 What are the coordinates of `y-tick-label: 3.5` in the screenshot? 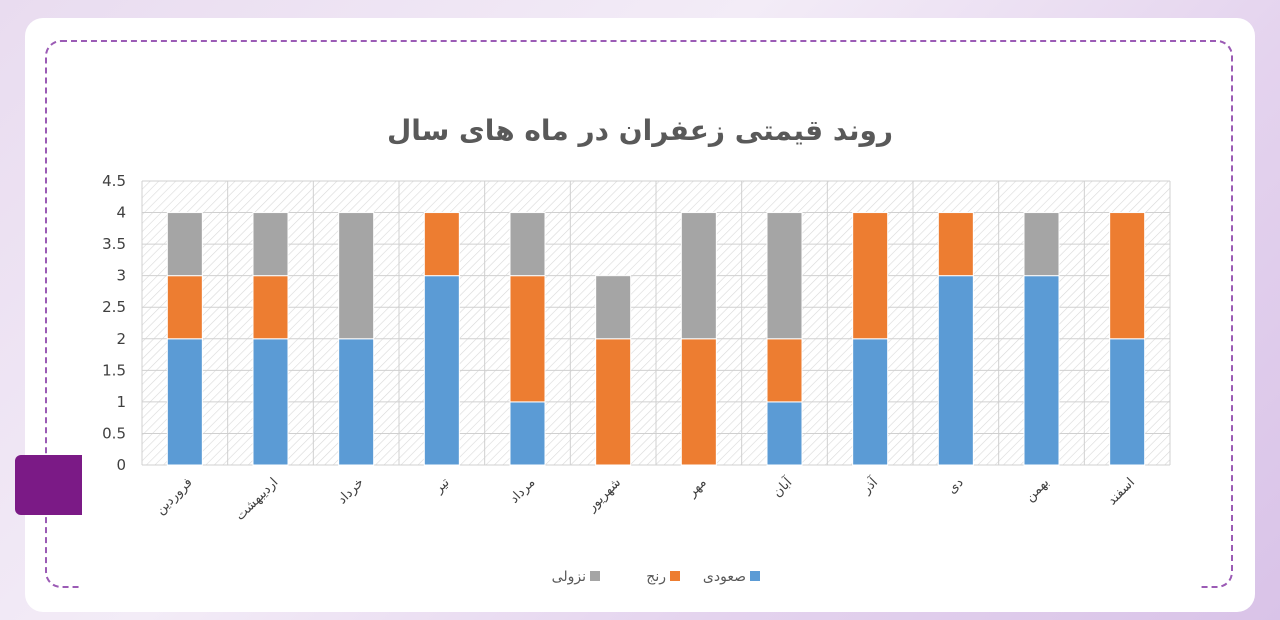 It's located at (114, 244).